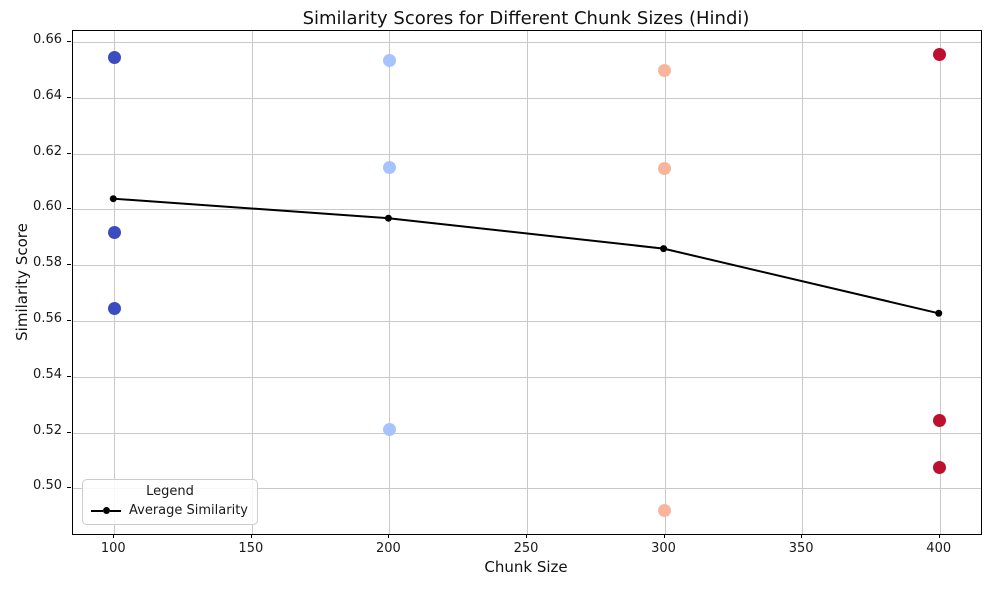  What do you see at coordinates (47, 207) in the screenshot?
I see `y-tick-label: 0.60` at bounding box center [47, 207].